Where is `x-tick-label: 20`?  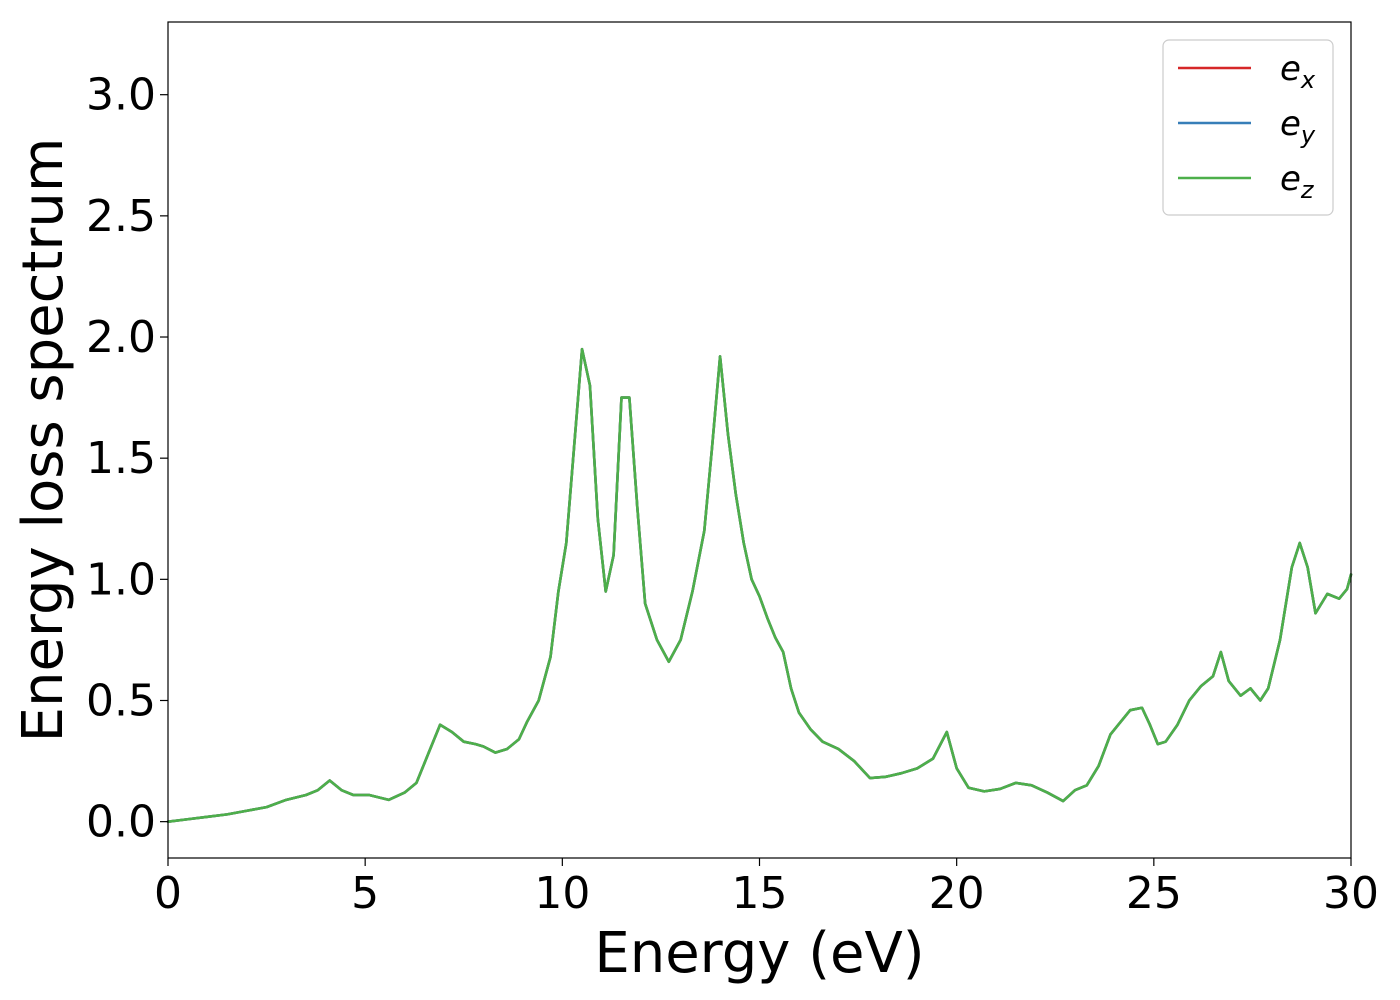
x-tick-label: 20 is located at coordinates (957, 893).